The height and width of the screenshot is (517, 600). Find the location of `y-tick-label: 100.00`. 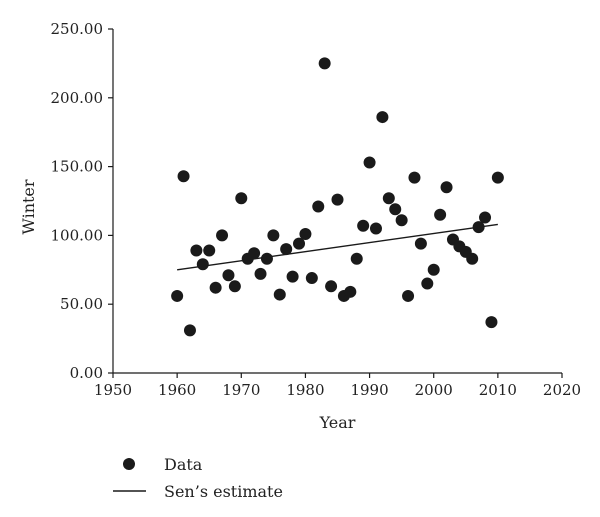

y-tick-label: 100.00 is located at coordinates (77, 235).